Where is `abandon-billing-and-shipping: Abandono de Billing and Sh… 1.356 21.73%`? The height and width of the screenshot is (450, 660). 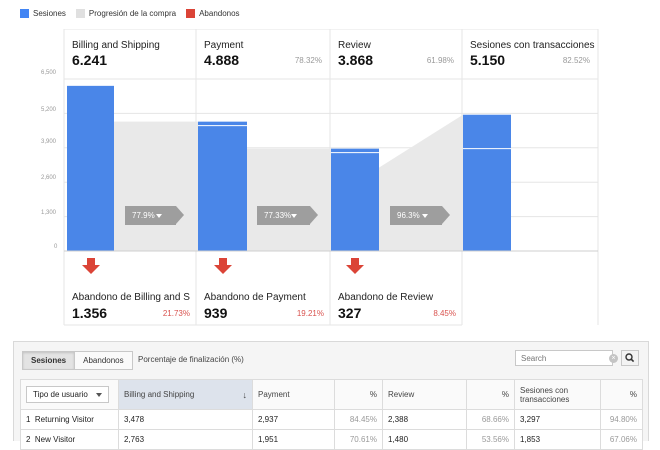 abandon-billing-and-shipping: Abandono de Billing and Sh… 1.356 21.73% is located at coordinates (130, 303).